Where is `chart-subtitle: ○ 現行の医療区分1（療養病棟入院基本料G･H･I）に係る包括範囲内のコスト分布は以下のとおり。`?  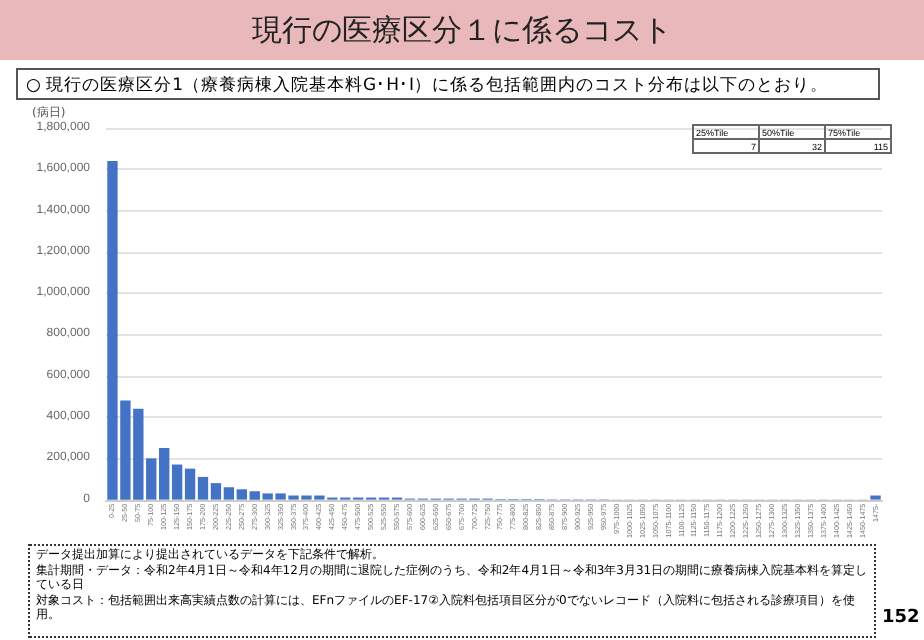
chart-subtitle: ○ 現行の医療区分1（療養病棟入院基本料G･H･I）に係る包括範囲内のコスト分布は以下のとおり。 is located at coordinates (448, 84).